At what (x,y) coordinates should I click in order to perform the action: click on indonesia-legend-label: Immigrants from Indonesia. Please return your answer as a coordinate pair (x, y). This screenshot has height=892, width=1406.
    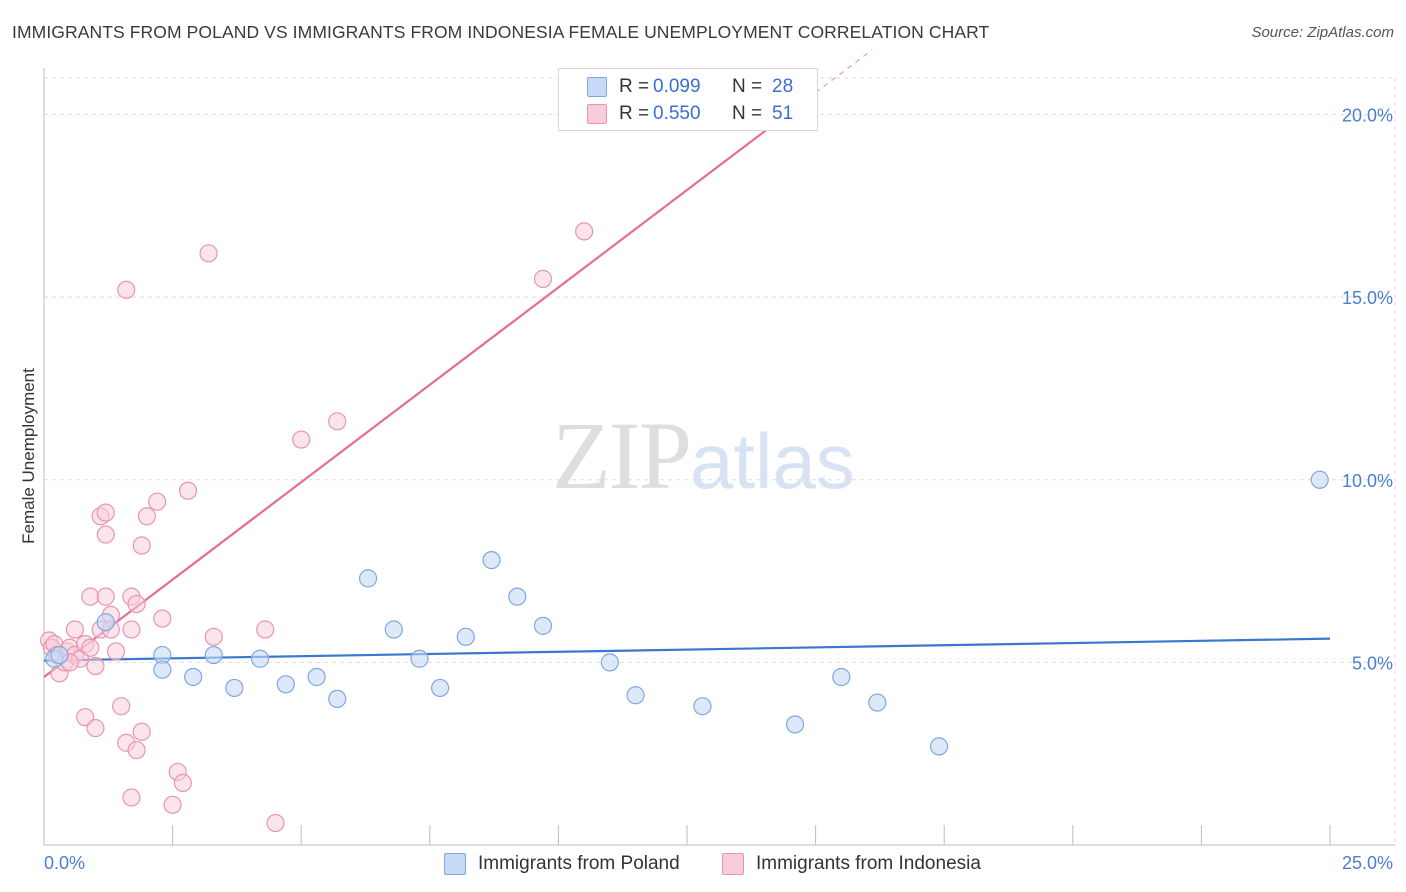
    Looking at the image, I should click on (868, 863).